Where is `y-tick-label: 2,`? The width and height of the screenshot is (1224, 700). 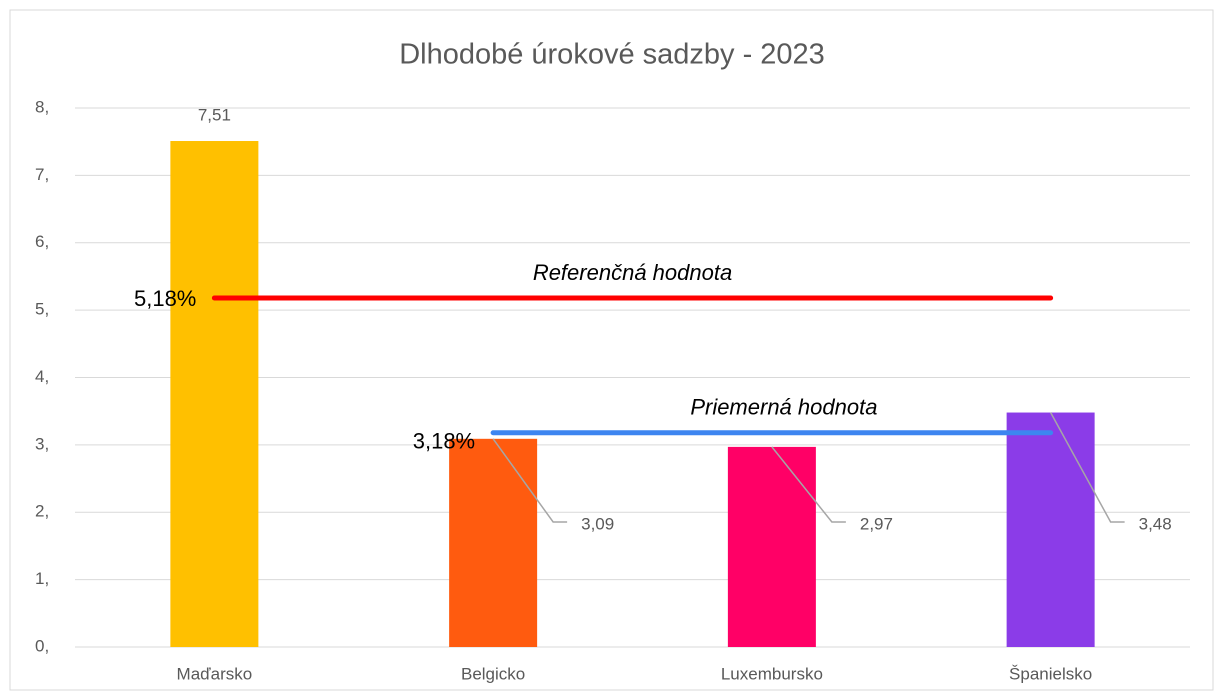
y-tick-label: 2, is located at coordinates (42, 511).